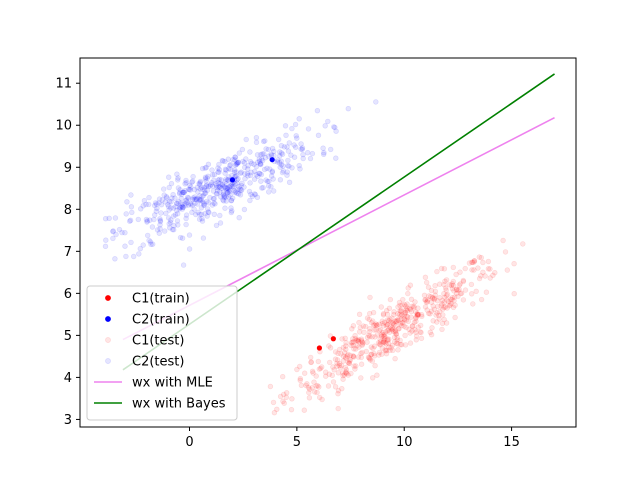 The height and width of the screenshot is (480, 640). Describe the element at coordinates (108, 361) in the screenshot. I see `legend-marker-swatch` at that location.